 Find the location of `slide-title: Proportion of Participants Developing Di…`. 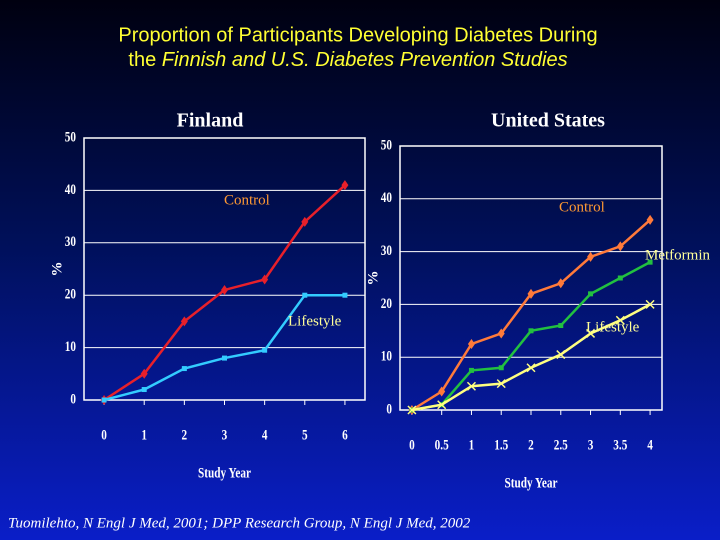

slide-title: Proportion of Participants Developing Di… is located at coordinates (357, 35).